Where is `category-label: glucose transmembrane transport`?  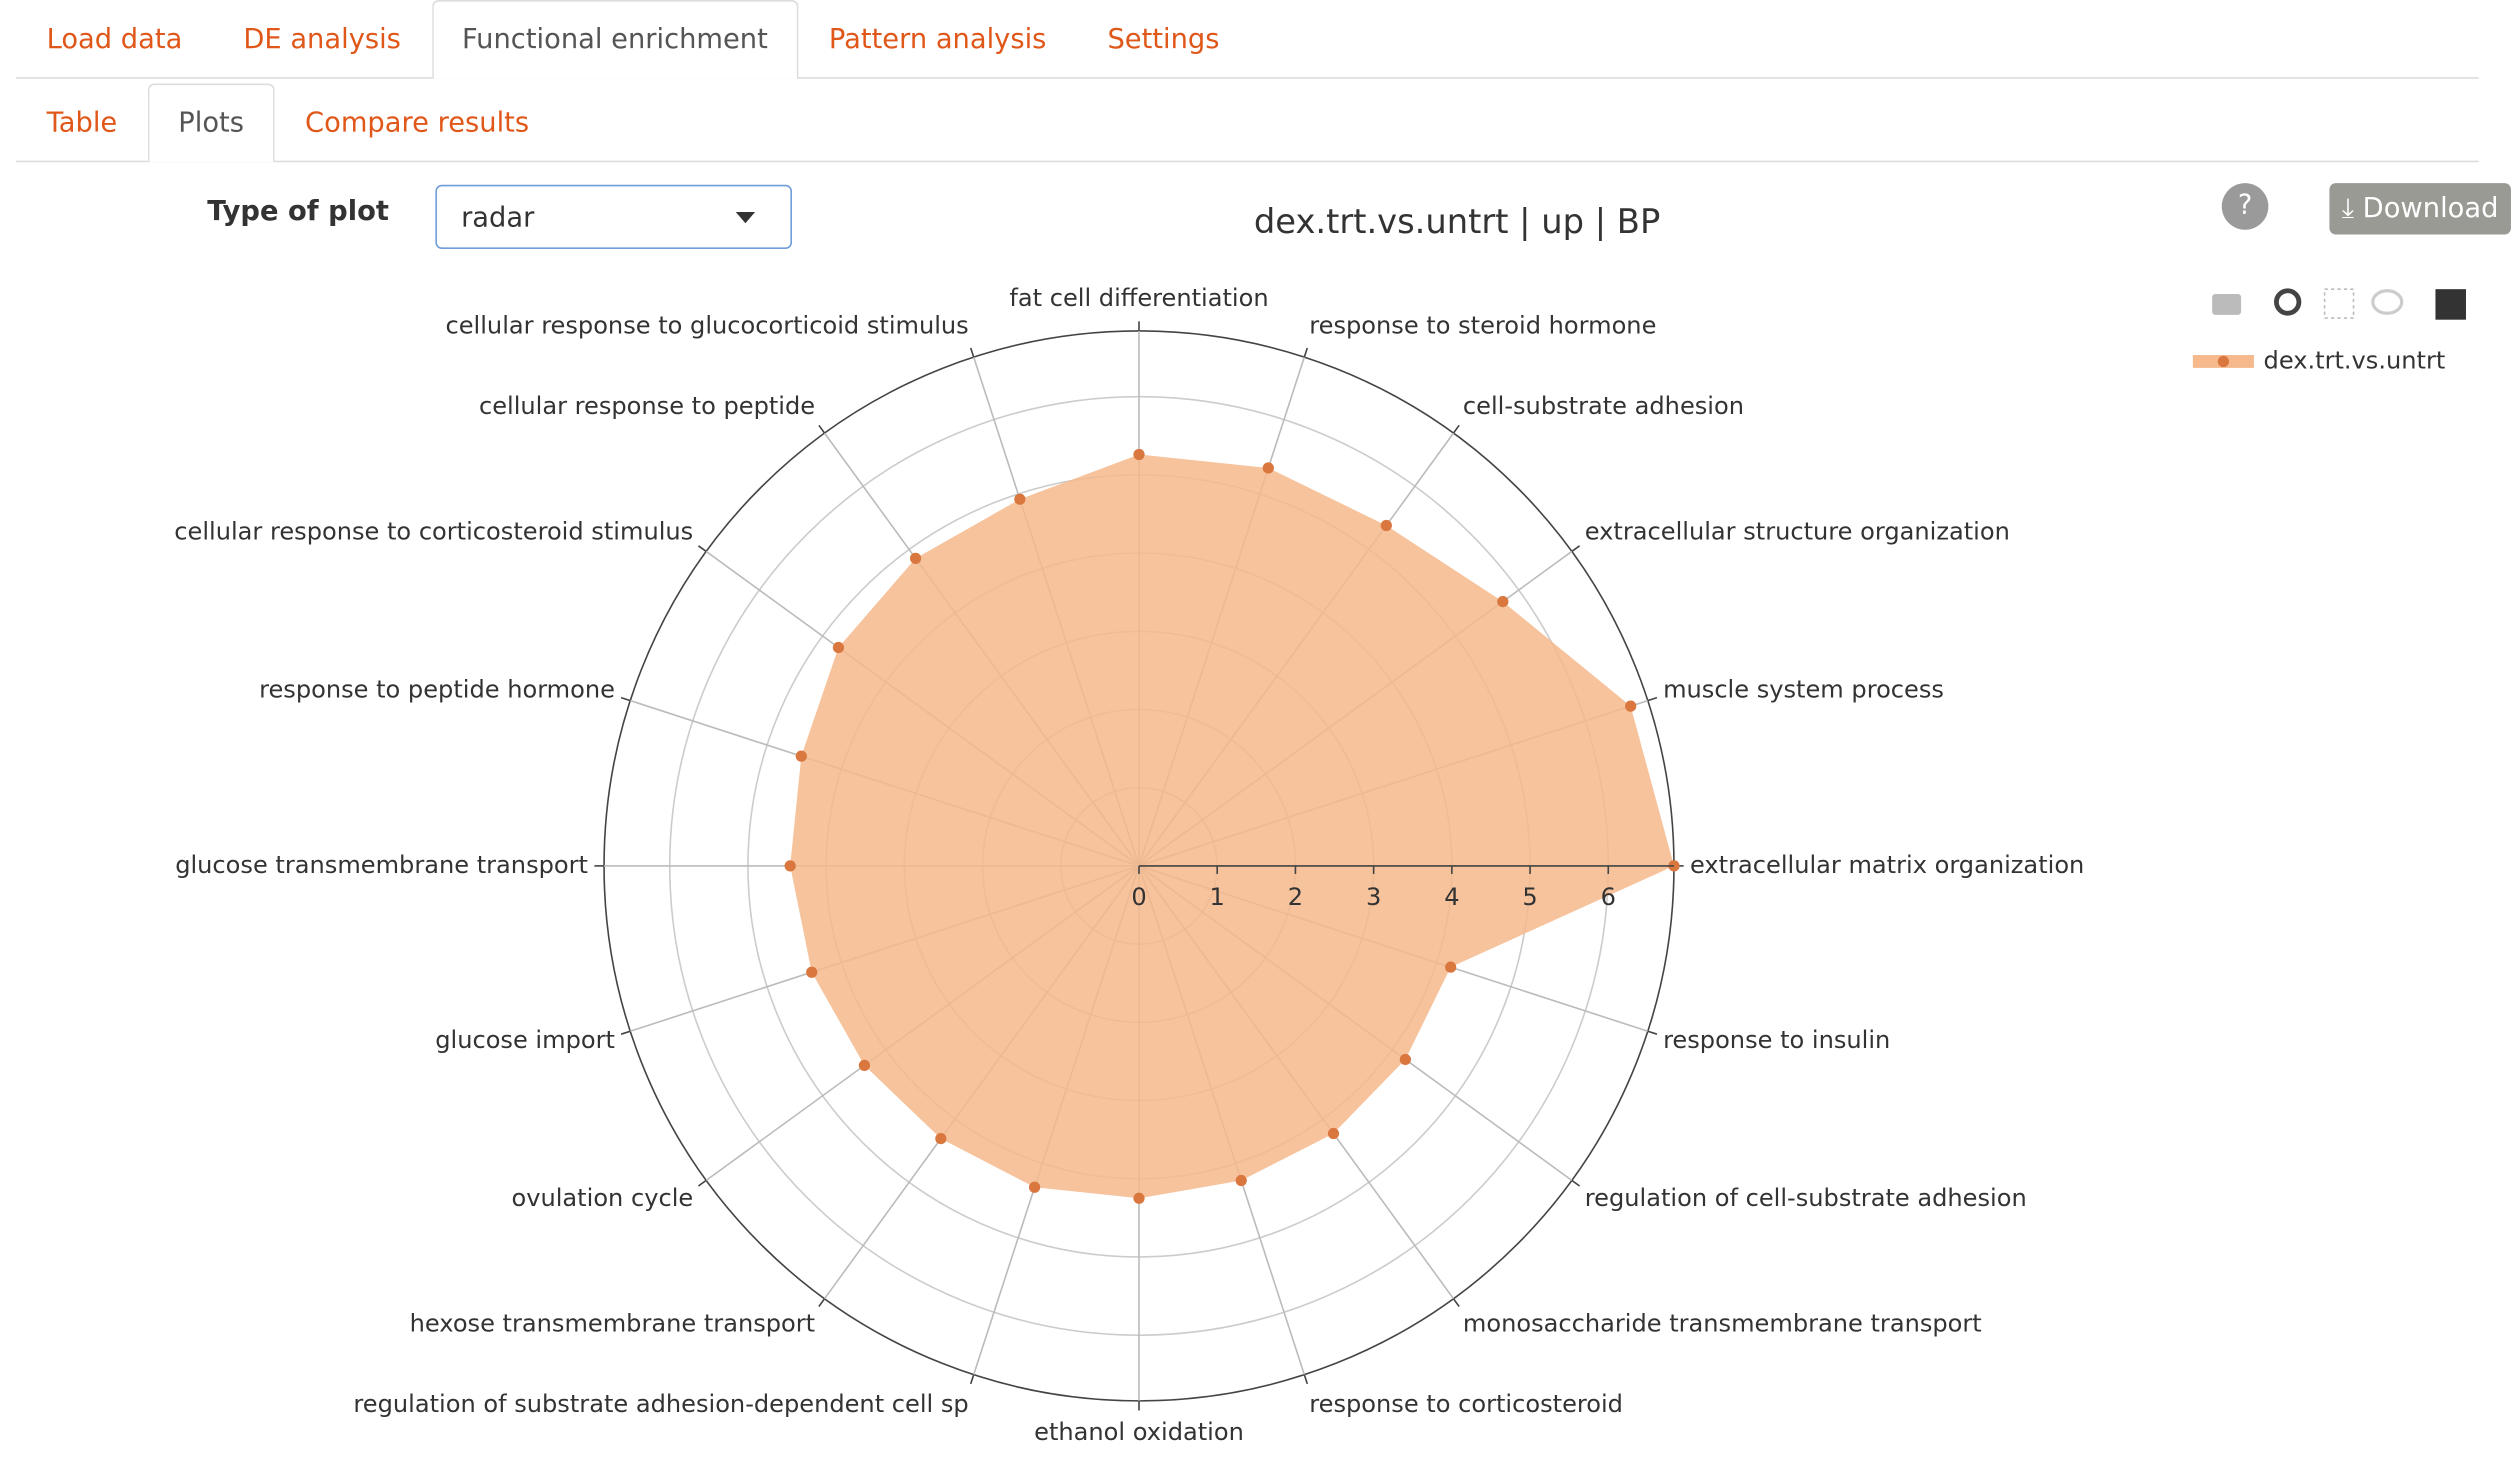 category-label: glucose transmembrane transport is located at coordinates (381, 865).